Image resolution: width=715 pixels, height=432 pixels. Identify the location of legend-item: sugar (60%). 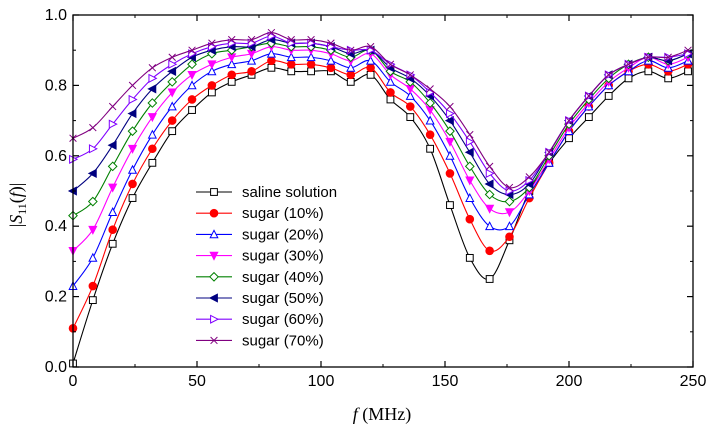
(260, 319).